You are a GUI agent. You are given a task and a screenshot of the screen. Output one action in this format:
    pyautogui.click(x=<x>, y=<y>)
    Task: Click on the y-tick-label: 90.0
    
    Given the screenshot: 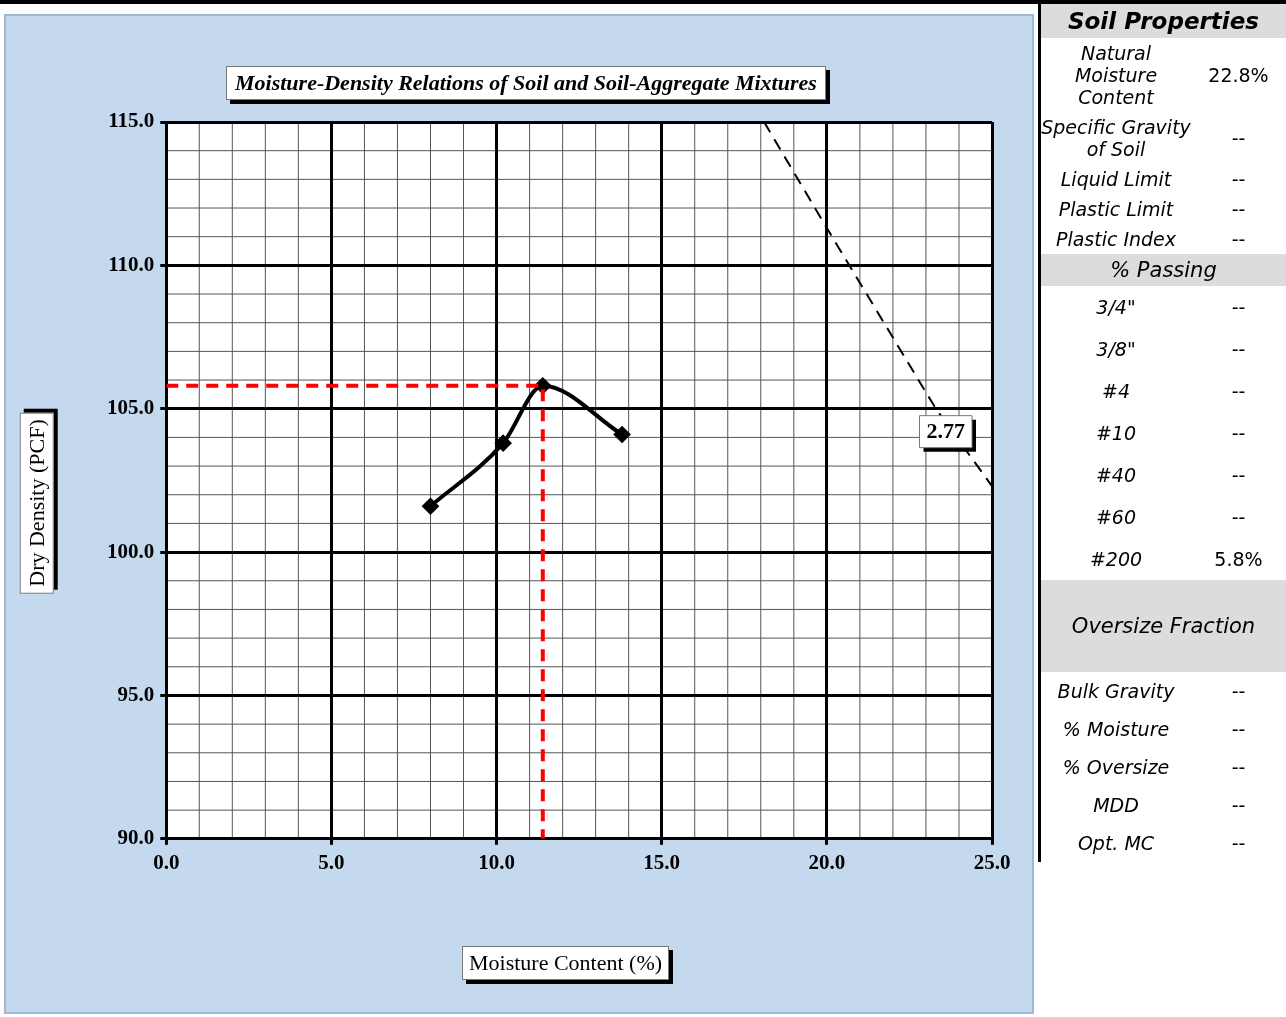 What is the action you would take?
    pyautogui.click(x=136, y=837)
    